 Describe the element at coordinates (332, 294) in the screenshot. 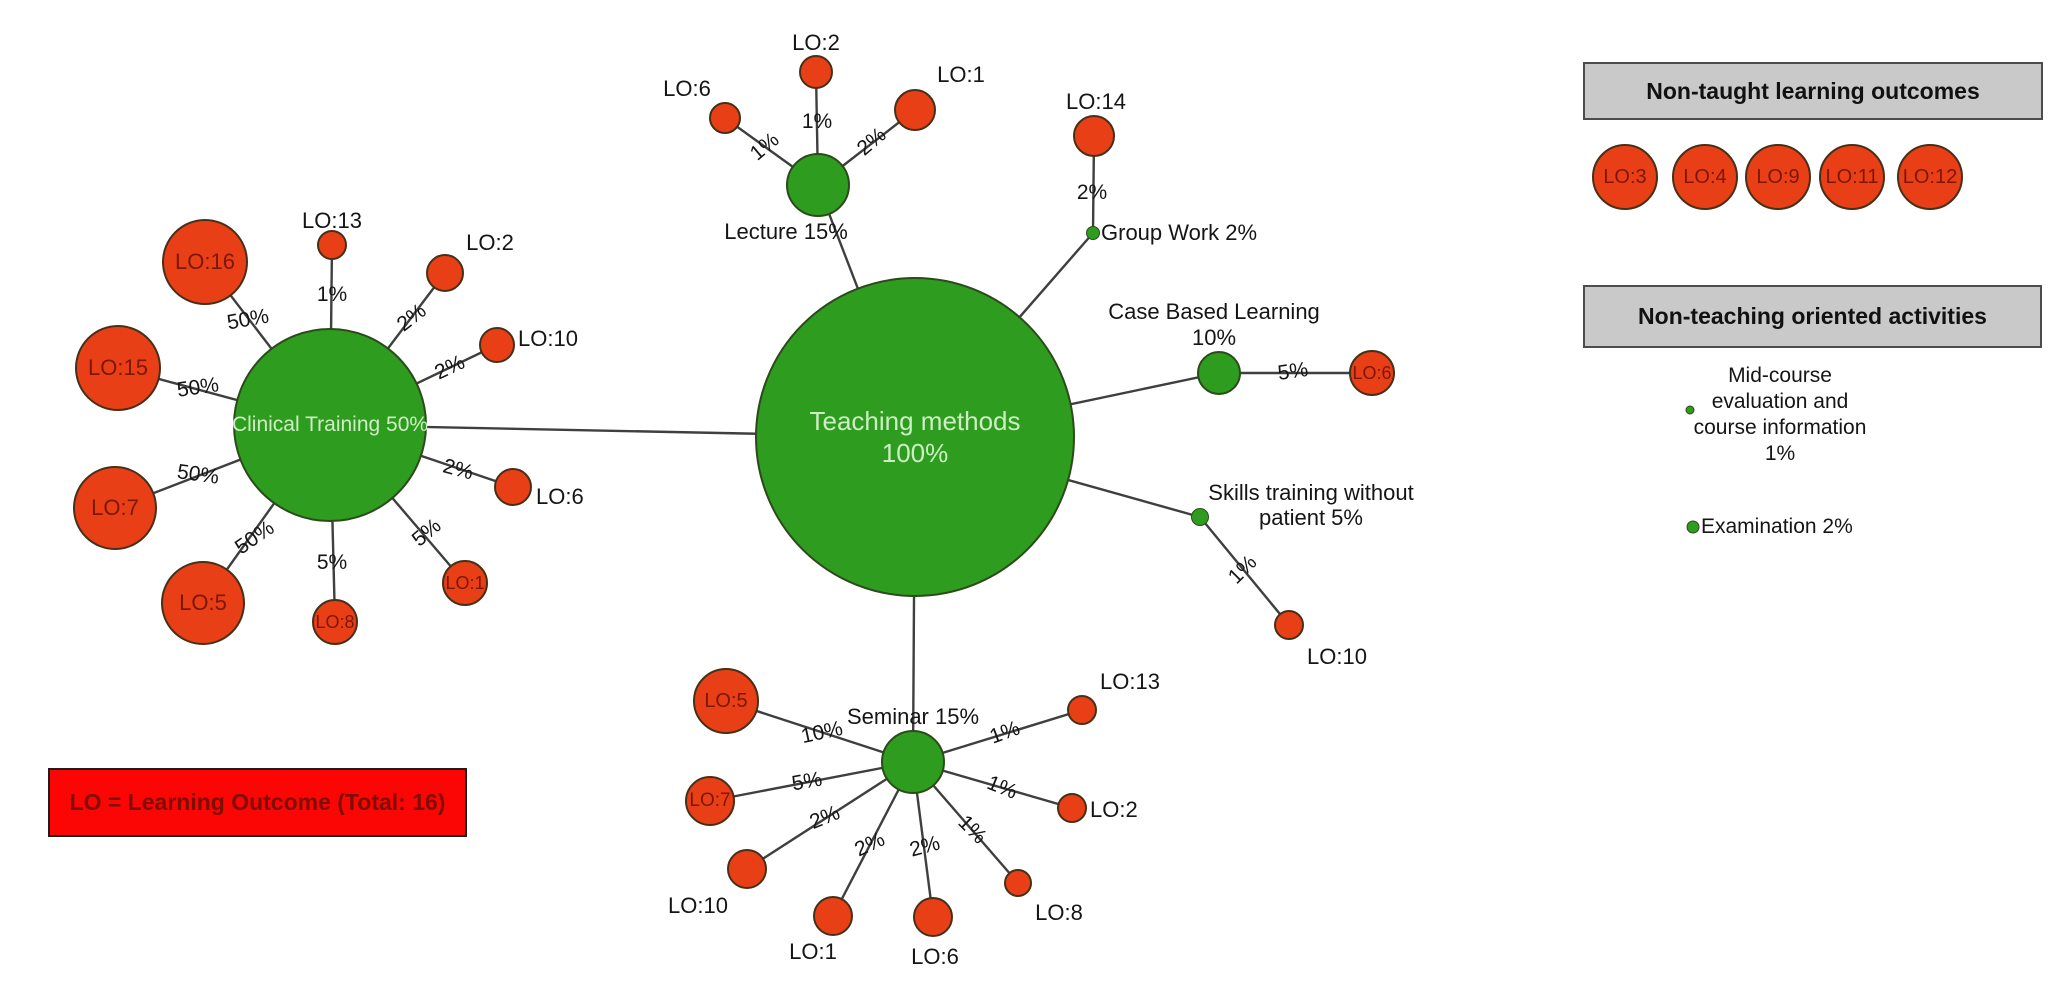

I see `pct-clinical-lo13: 1%` at that location.